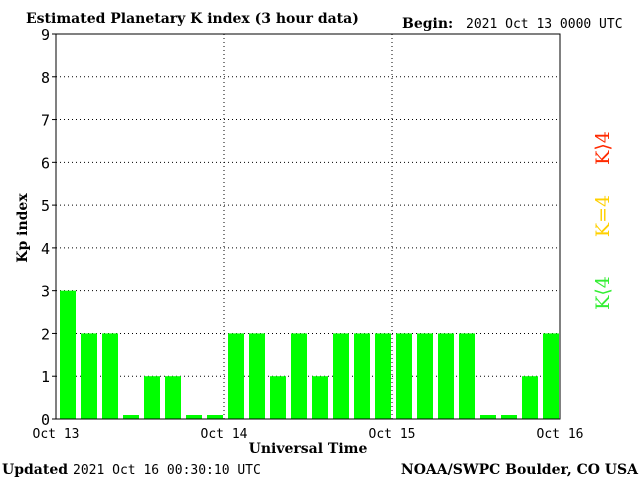 Image resolution: width=640 pixels, height=480 pixels. Describe the element at coordinates (427, 24) in the screenshot. I see `begin-label: Begin:` at that location.